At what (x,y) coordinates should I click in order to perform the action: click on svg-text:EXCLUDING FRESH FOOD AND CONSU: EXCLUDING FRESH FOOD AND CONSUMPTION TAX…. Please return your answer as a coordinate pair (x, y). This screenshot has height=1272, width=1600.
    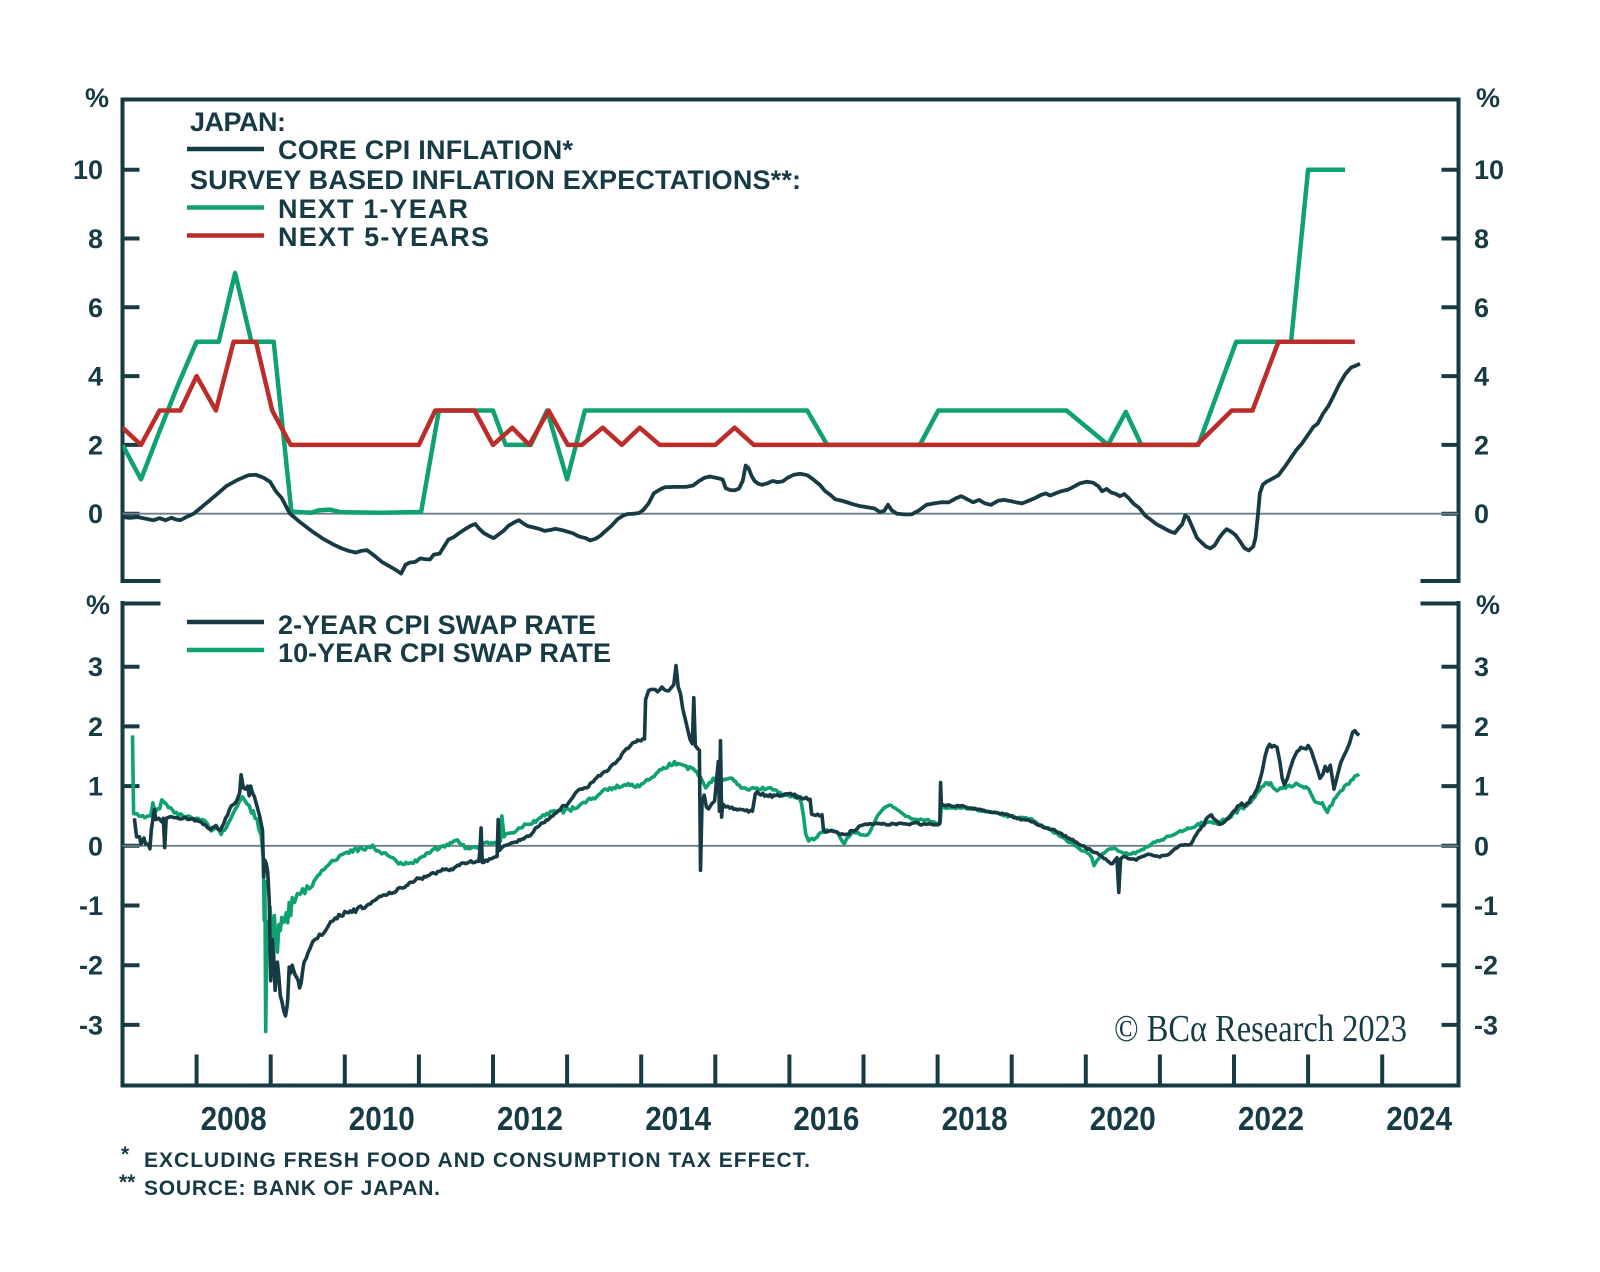
    Looking at the image, I should click on (477, 1160).